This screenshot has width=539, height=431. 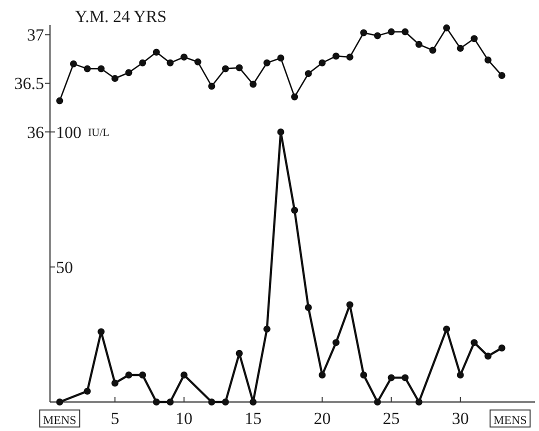 What do you see at coordinates (391, 418) in the screenshot?
I see `x-tick-label: 25` at bounding box center [391, 418].